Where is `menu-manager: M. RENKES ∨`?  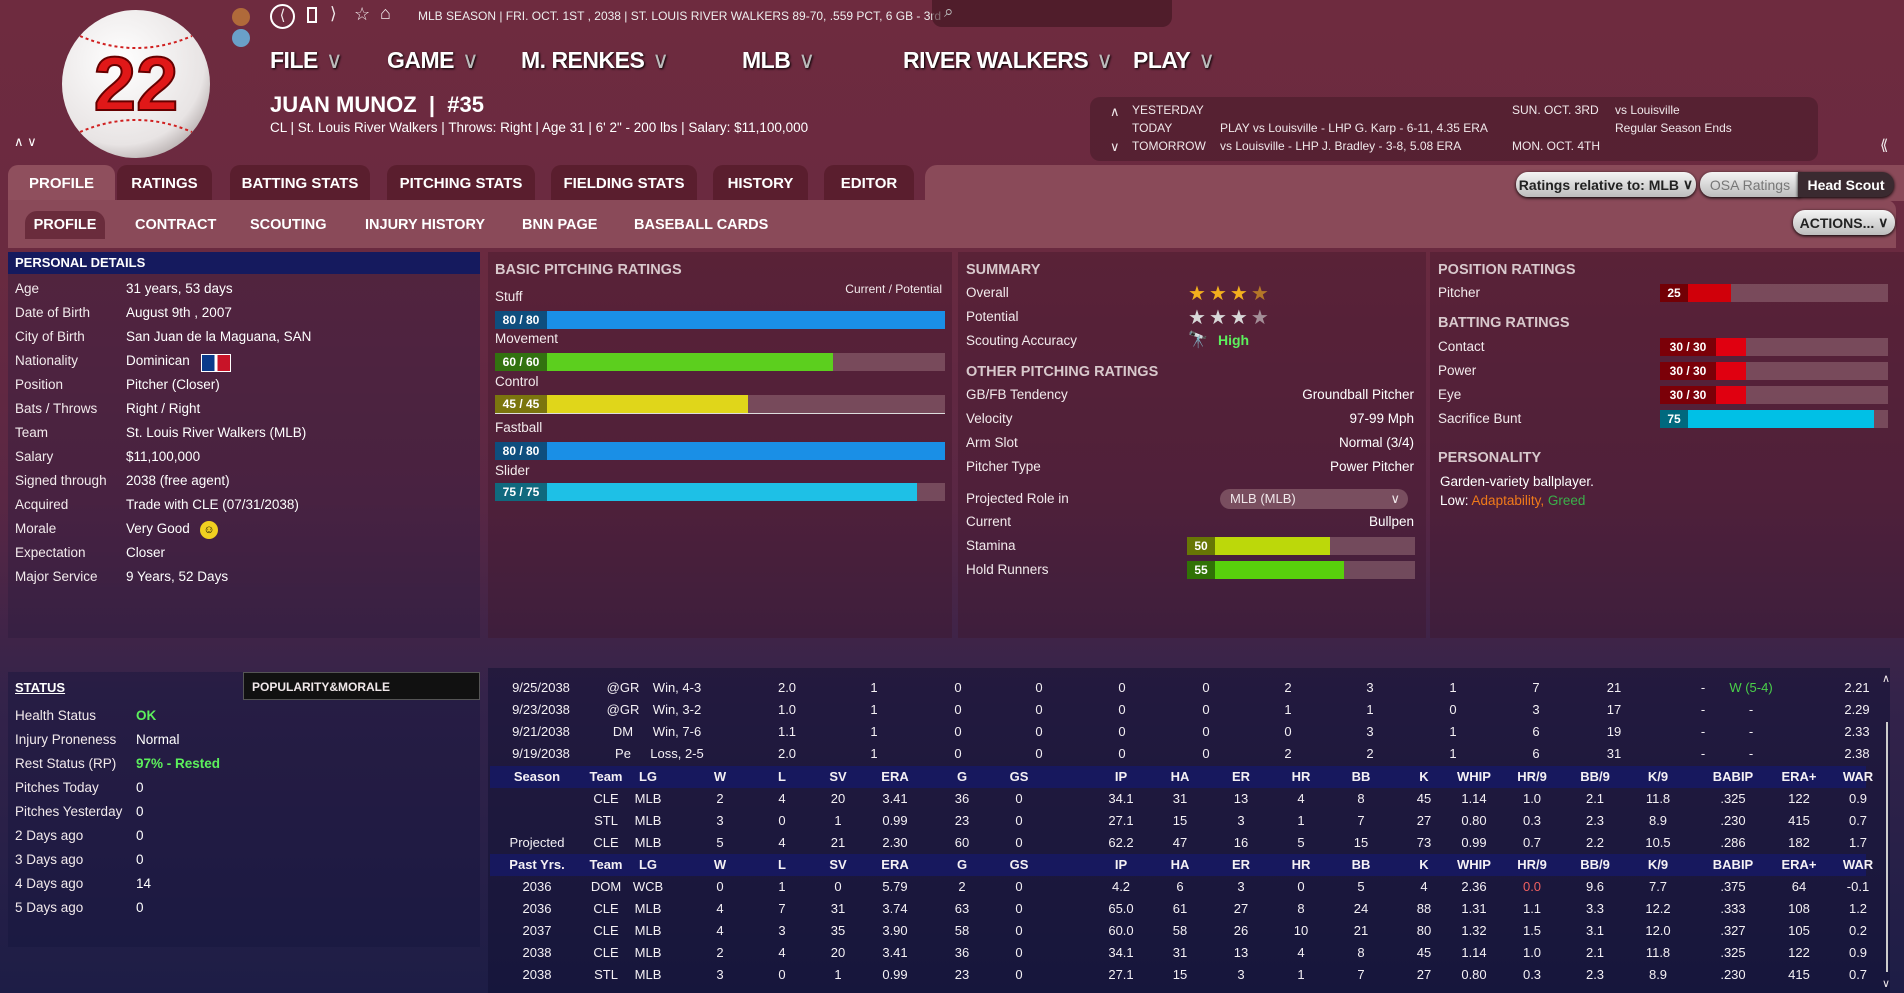 menu-manager: M. RENKES ∨ is located at coordinates (595, 60).